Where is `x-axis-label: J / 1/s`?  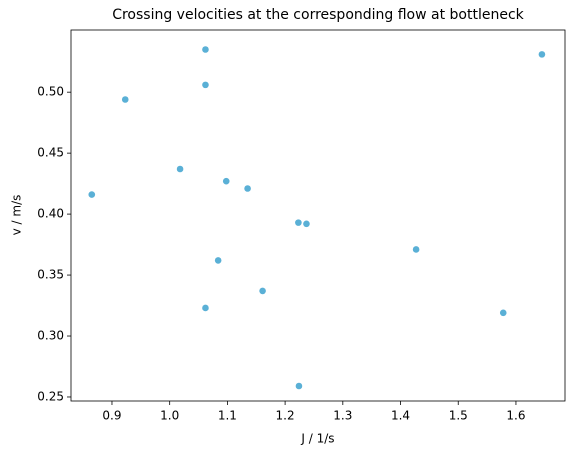 x-axis-label: J / 1/s is located at coordinates (317, 439).